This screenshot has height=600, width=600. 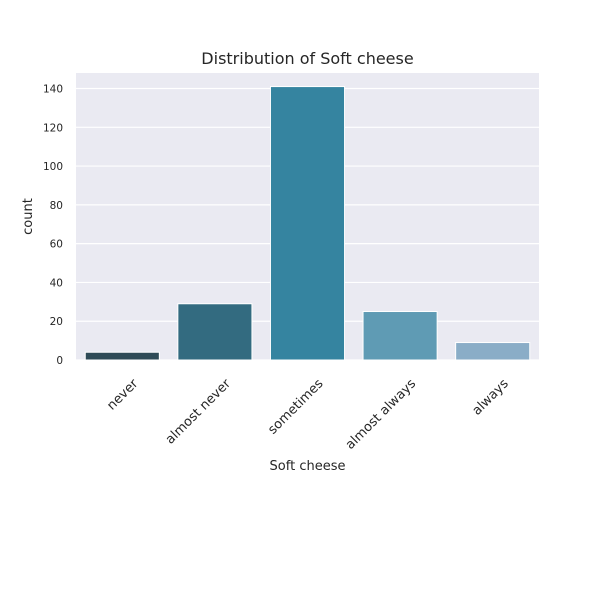 What do you see at coordinates (295, 406) in the screenshot?
I see `x-tick-label: sometimes` at bounding box center [295, 406].